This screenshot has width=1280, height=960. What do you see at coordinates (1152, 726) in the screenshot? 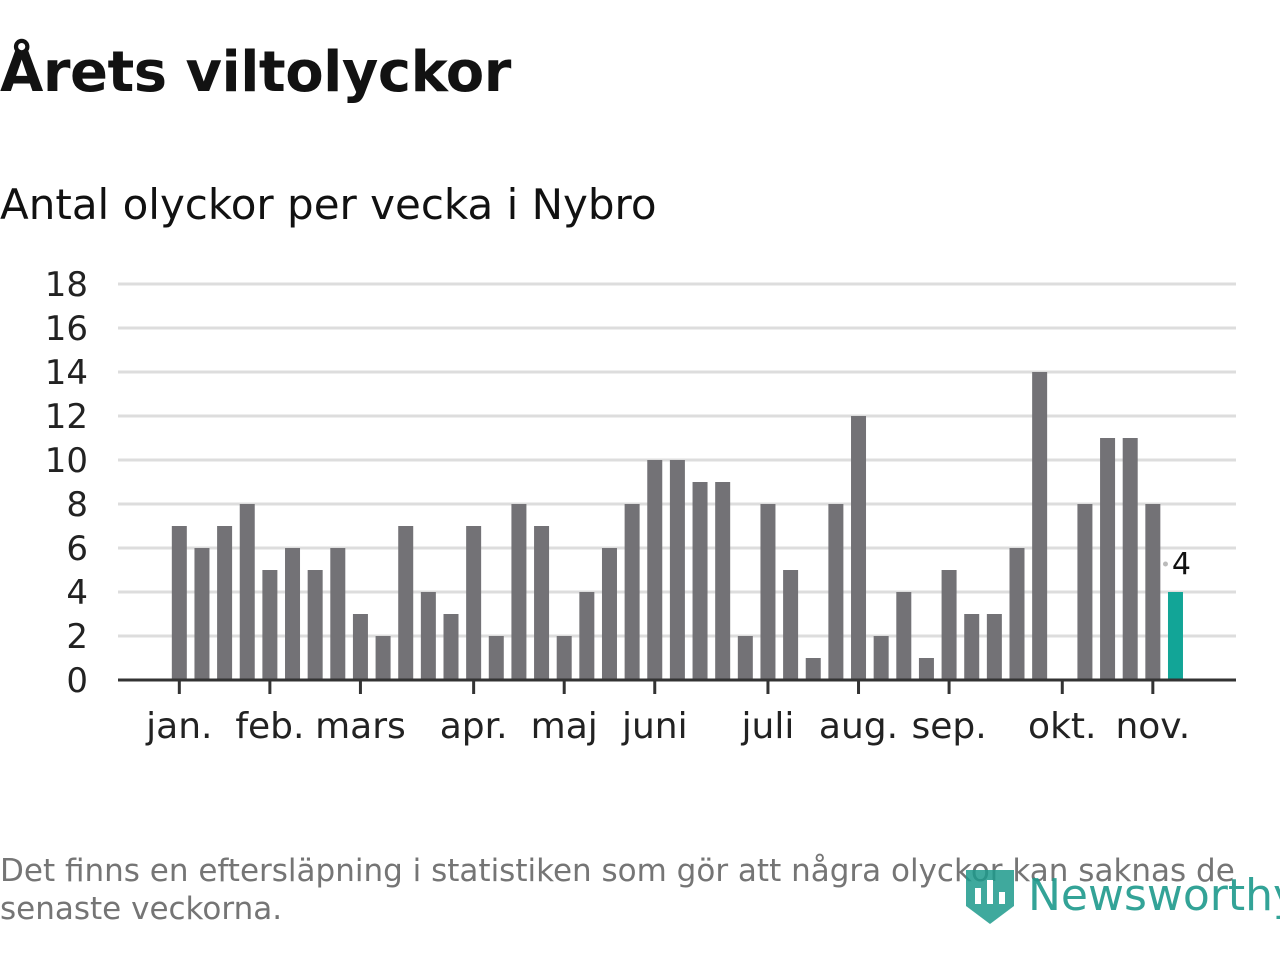
I see `x-tick-label: nov.` at bounding box center [1152, 726].